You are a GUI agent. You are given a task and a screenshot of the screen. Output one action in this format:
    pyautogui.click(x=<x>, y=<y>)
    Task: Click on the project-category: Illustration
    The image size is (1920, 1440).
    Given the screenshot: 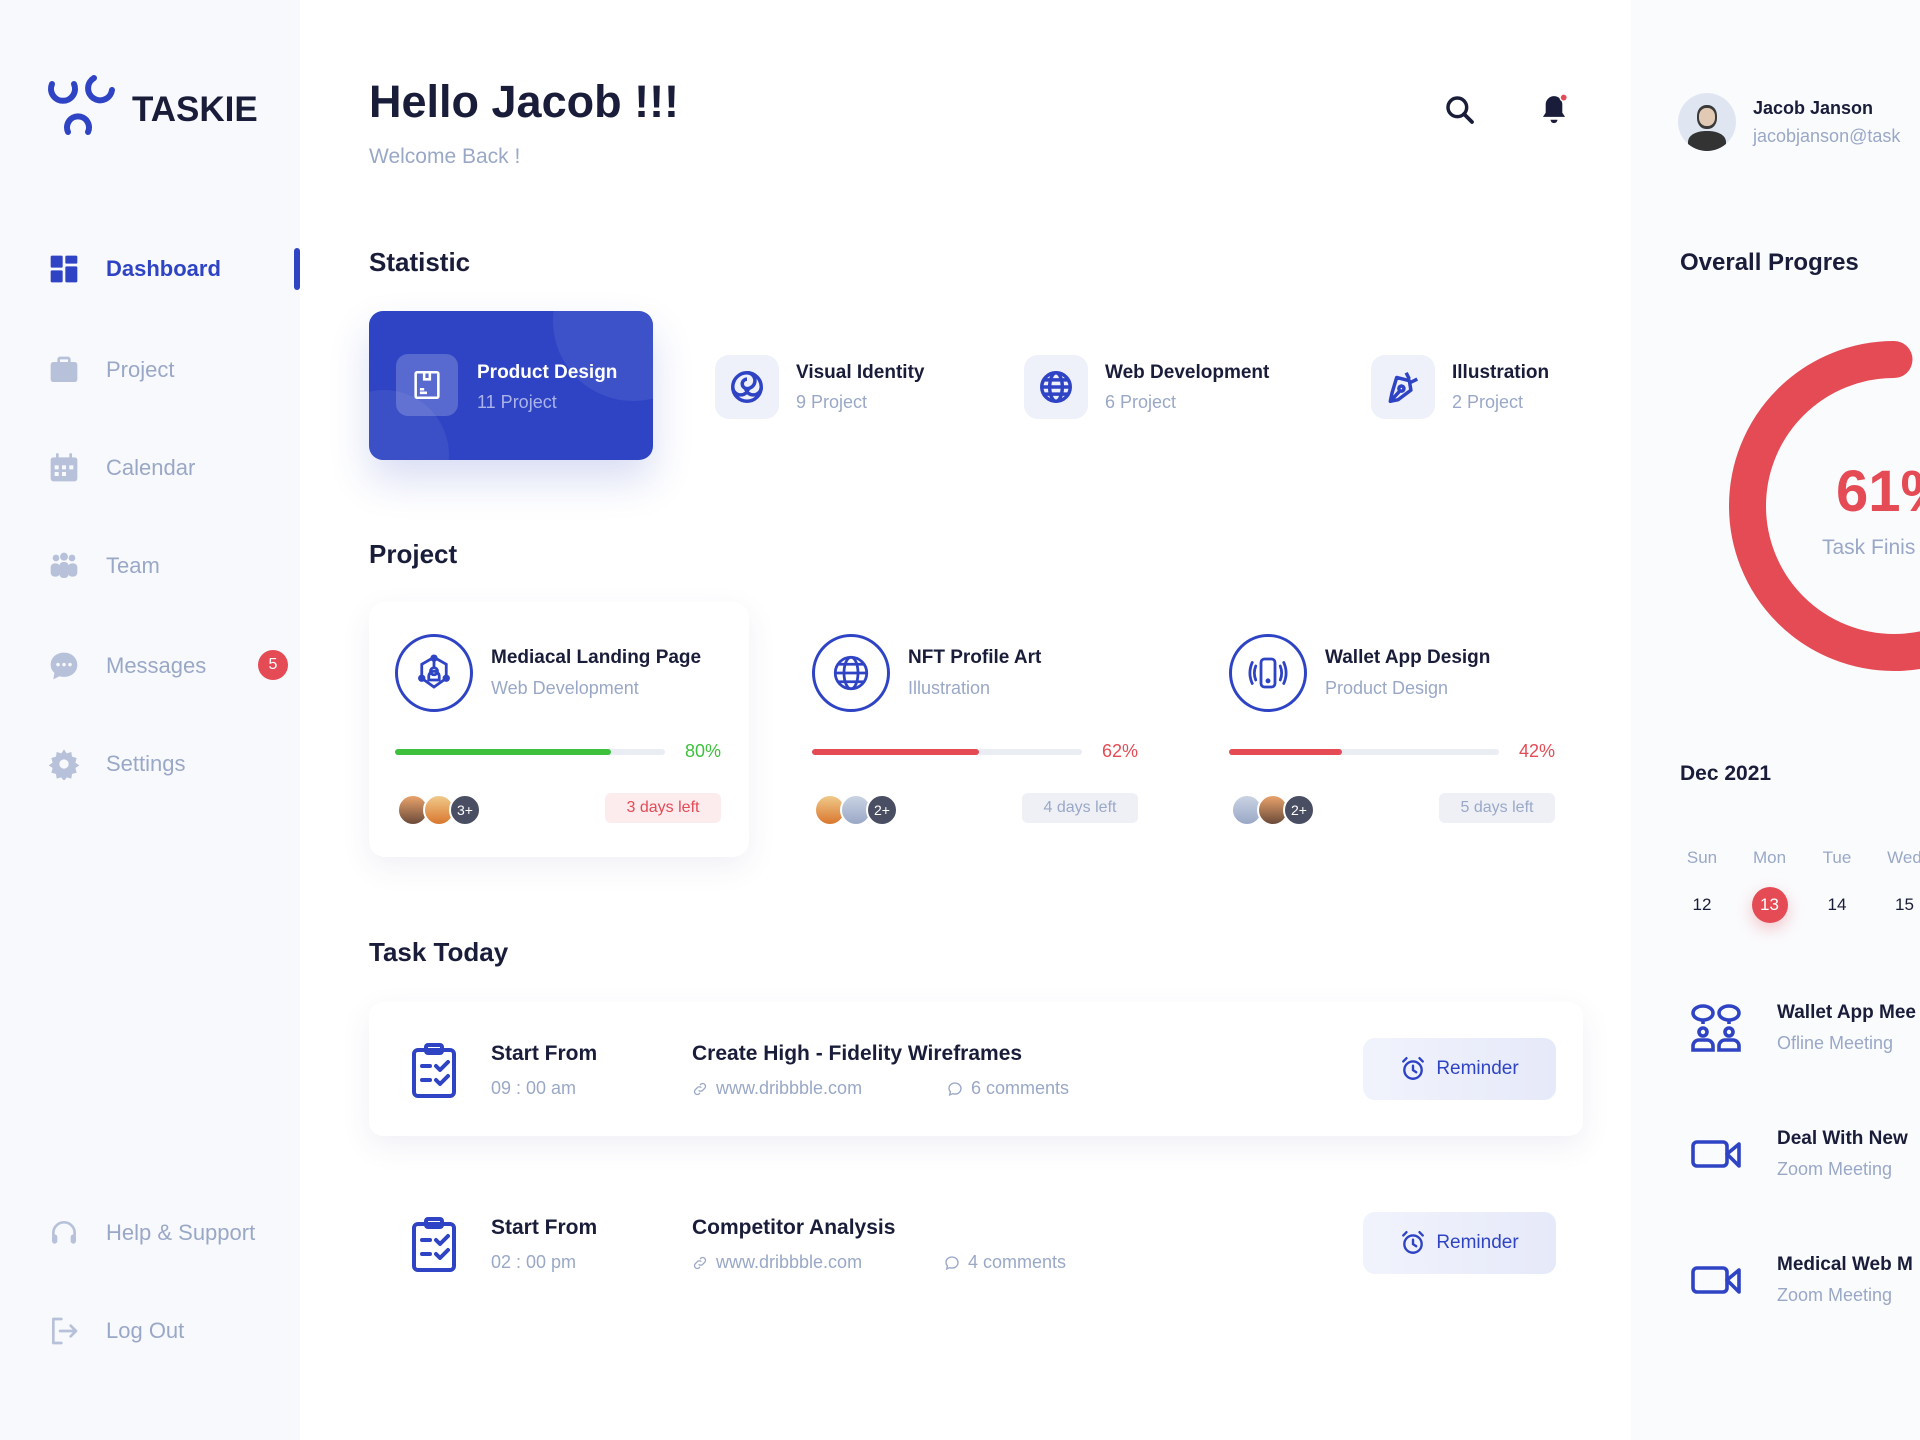 What is the action you would take?
    pyautogui.click(x=949, y=688)
    